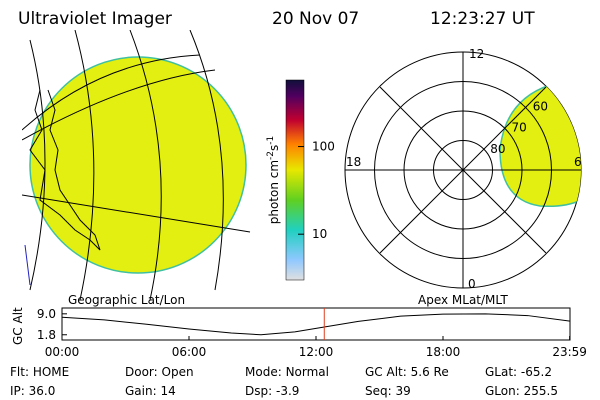 The height and width of the screenshot is (400, 600). I want to click on field-label: GLon:, so click(502, 391).